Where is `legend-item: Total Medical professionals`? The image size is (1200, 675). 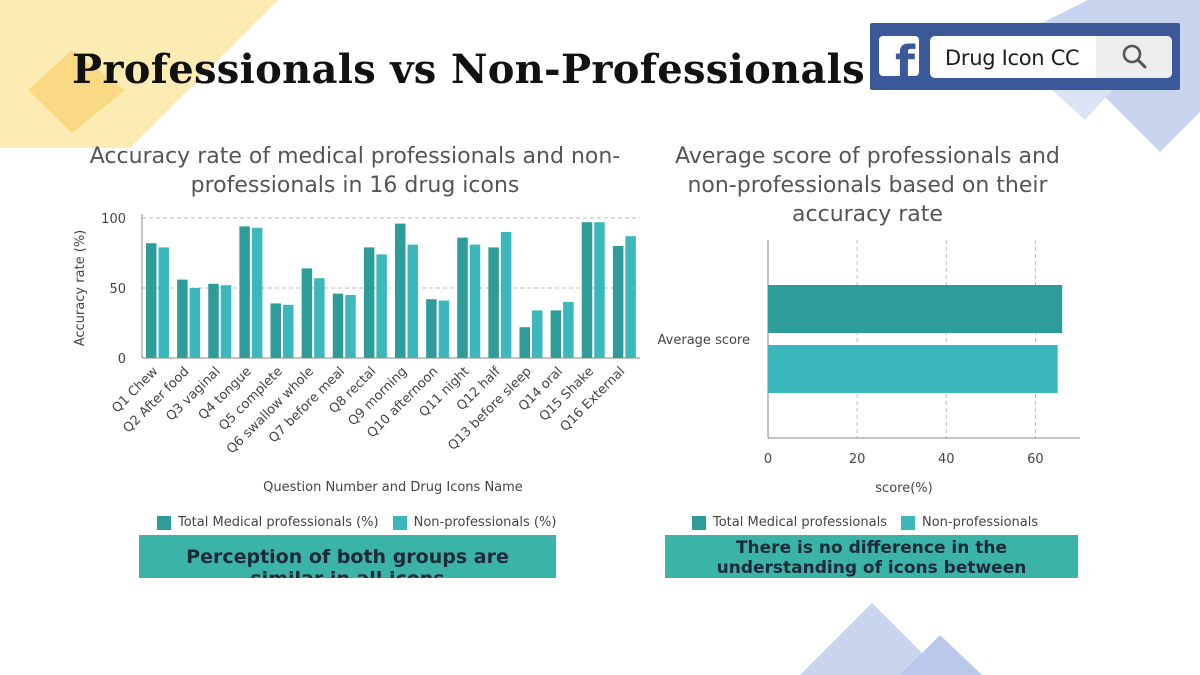
legend-item: Total Medical professionals is located at coordinates (789, 522).